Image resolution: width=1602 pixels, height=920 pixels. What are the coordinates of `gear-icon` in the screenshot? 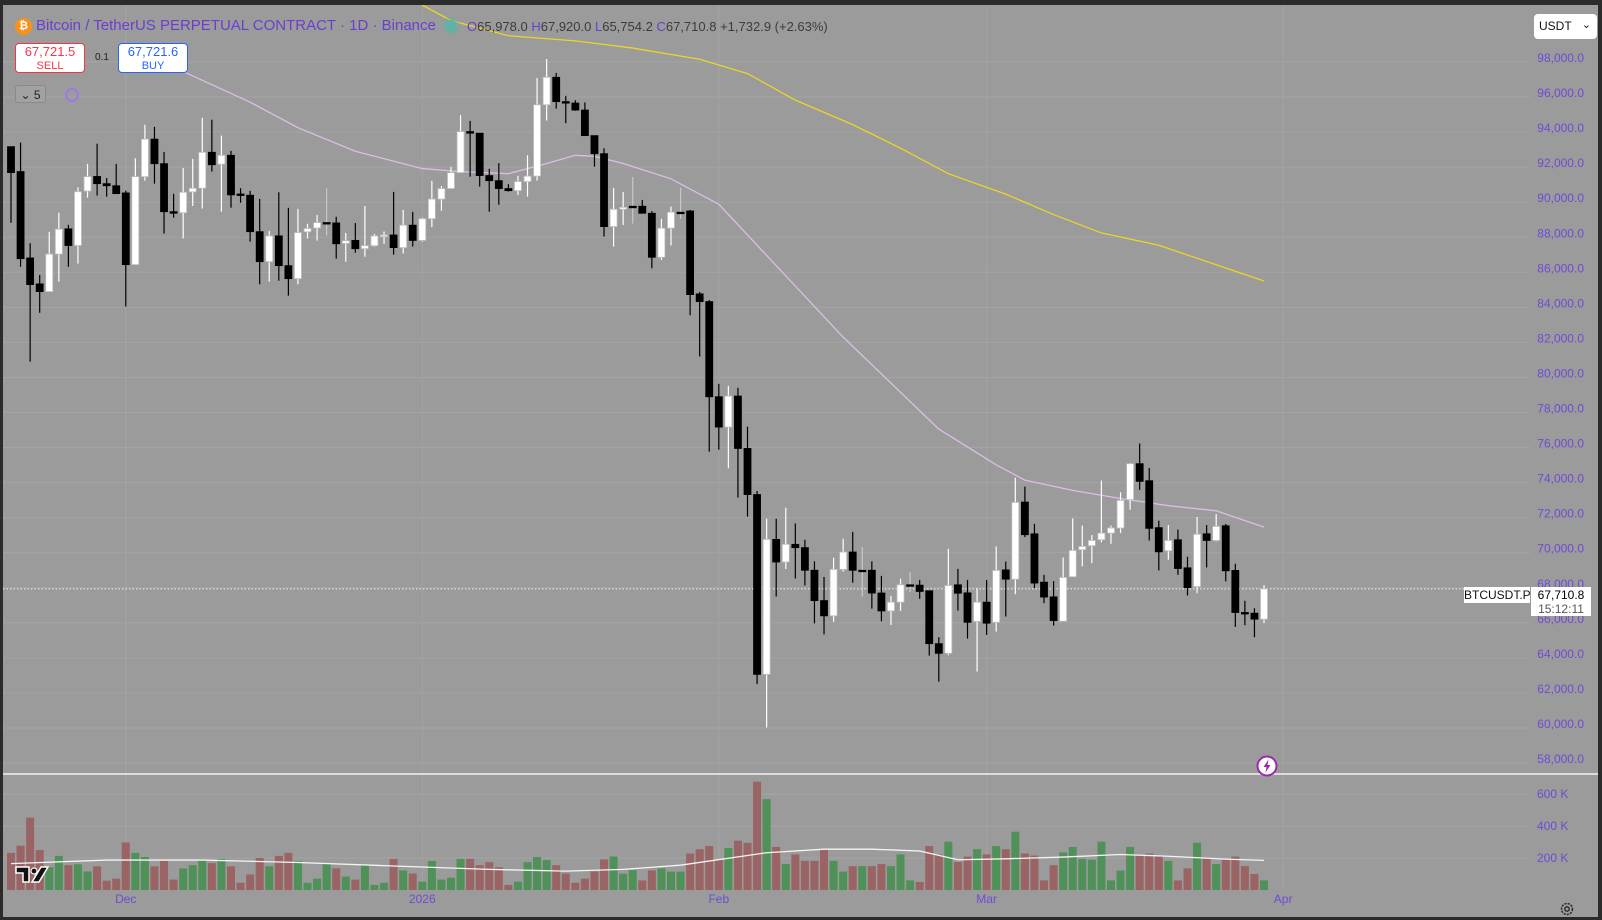 It's located at (1567, 909).